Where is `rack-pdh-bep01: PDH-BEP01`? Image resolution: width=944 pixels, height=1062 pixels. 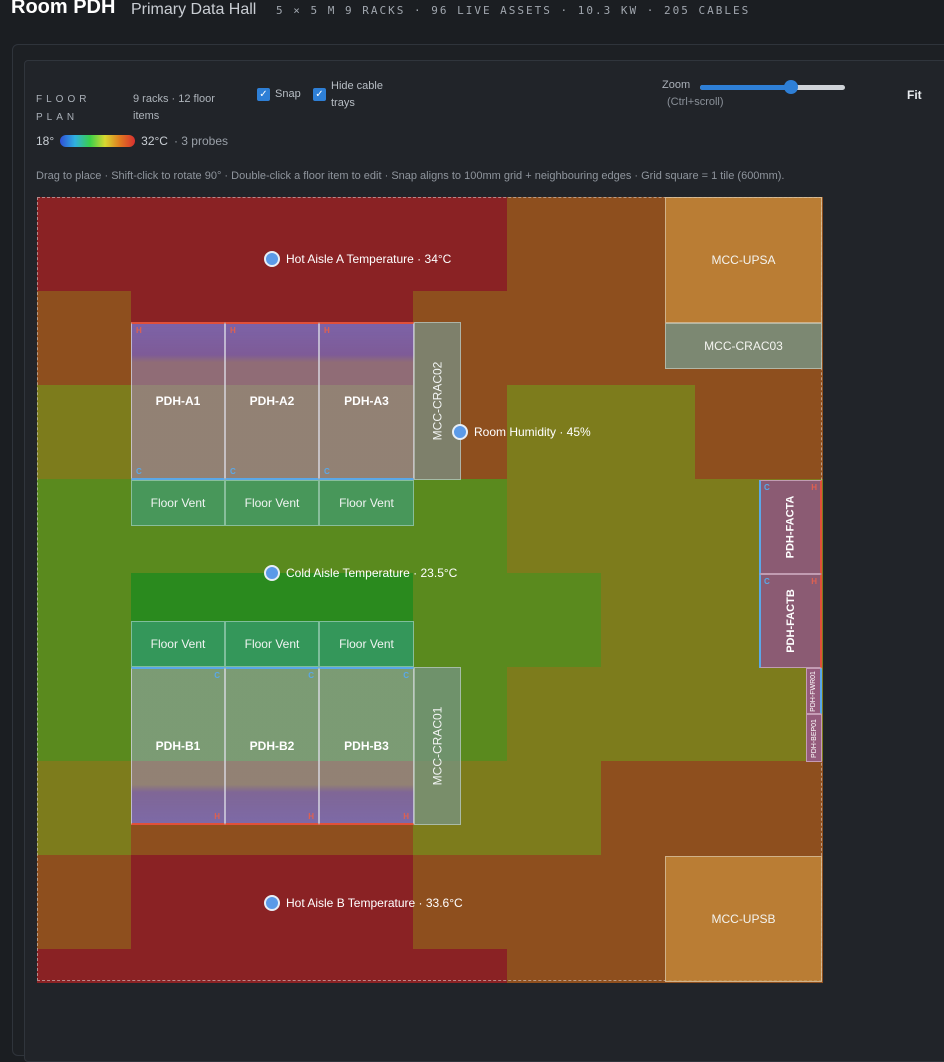 rack-pdh-bep01: PDH-BEP01 is located at coordinates (814, 738).